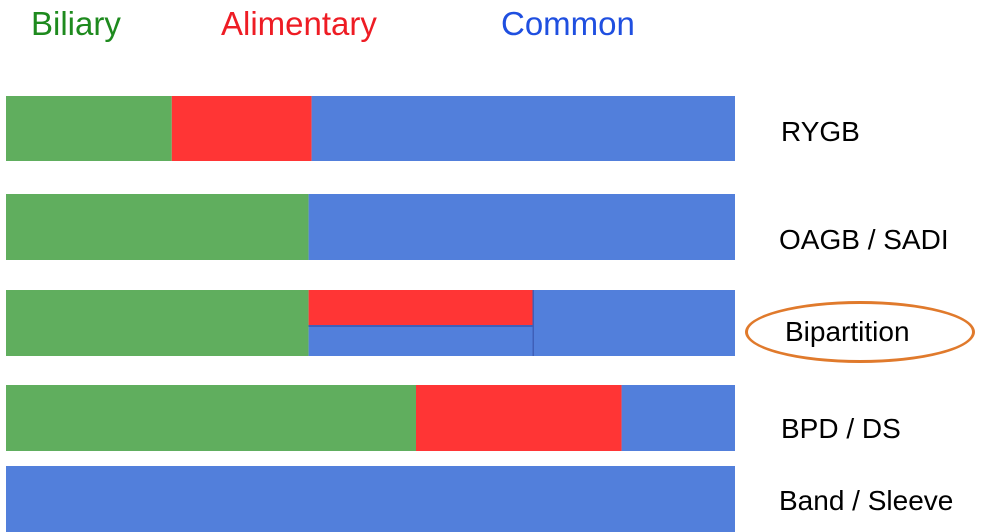 This screenshot has width=1005, height=532. Describe the element at coordinates (241, 128) in the screenshot. I see `bar-1-segment-alimentary` at that location.